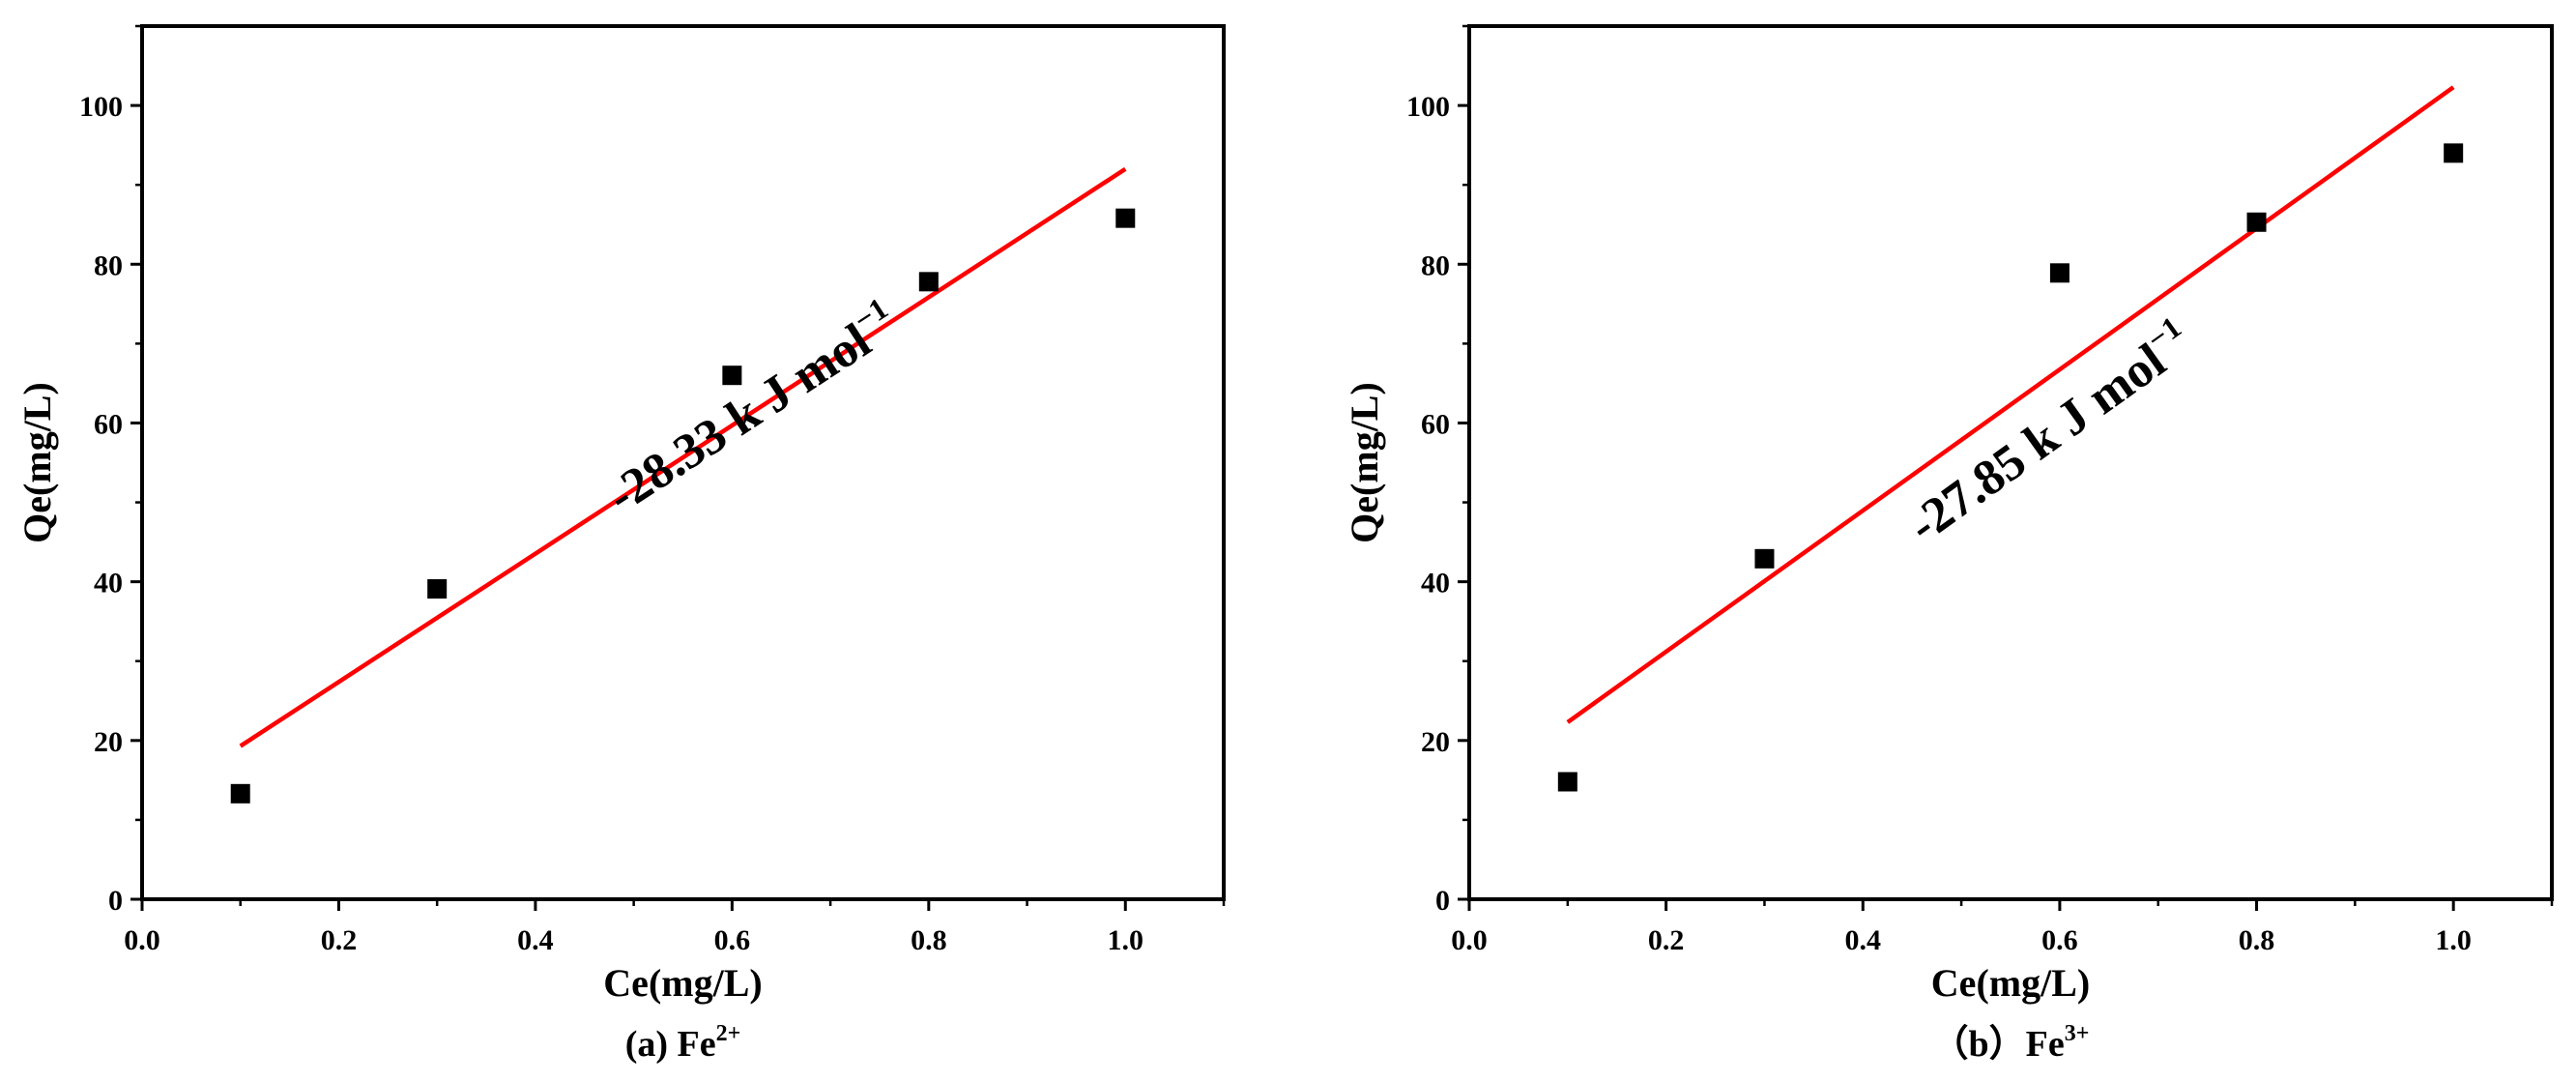  I want to click on panel-caption-prefix: （b）Fe, so click(1998, 1045).